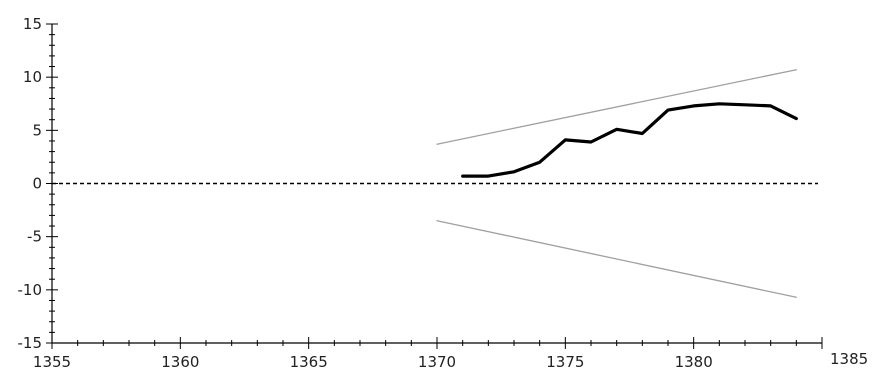 This screenshot has height=376, width=880. Describe the element at coordinates (32, 24) in the screenshot. I see `y-tick-label: 15` at that location.